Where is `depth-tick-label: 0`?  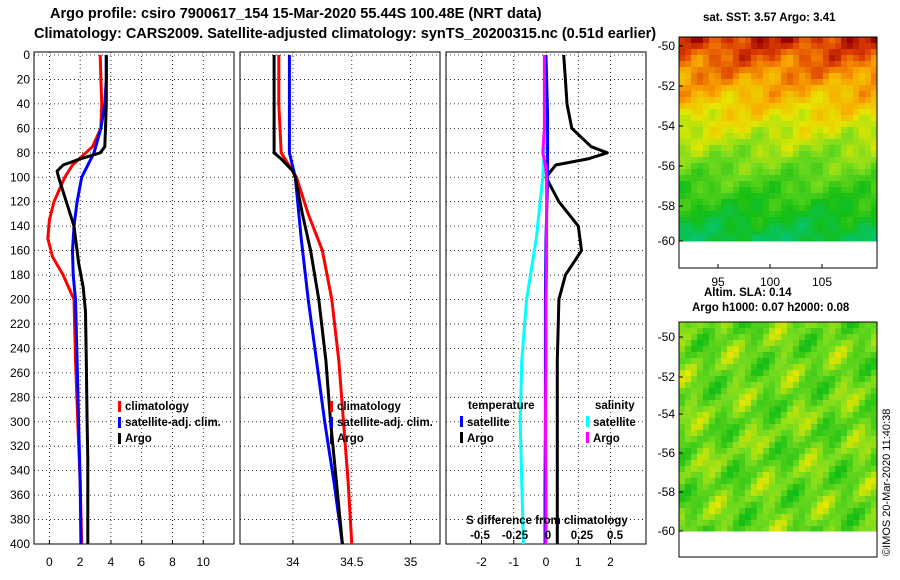 depth-tick-label: 0 is located at coordinates (26, 55).